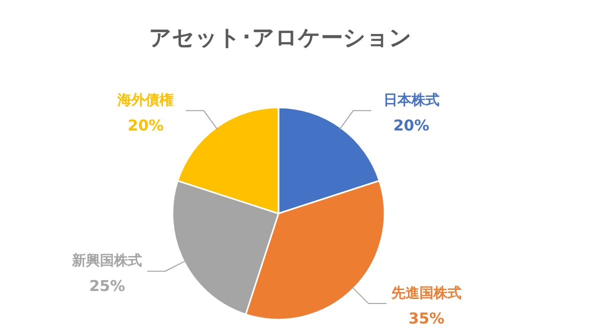 The height and width of the screenshot is (335, 600). What do you see at coordinates (107, 286) in the screenshot?
I see `data-label: 25%` at bounding box center [107, 286].